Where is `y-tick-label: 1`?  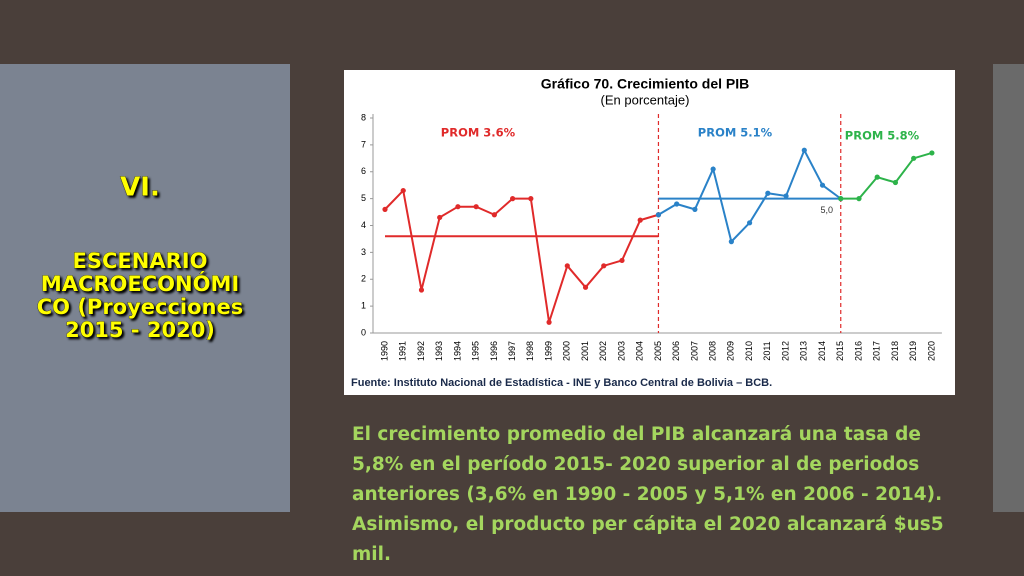
y-tick-label: 1 is located at coordinates (363, 306).